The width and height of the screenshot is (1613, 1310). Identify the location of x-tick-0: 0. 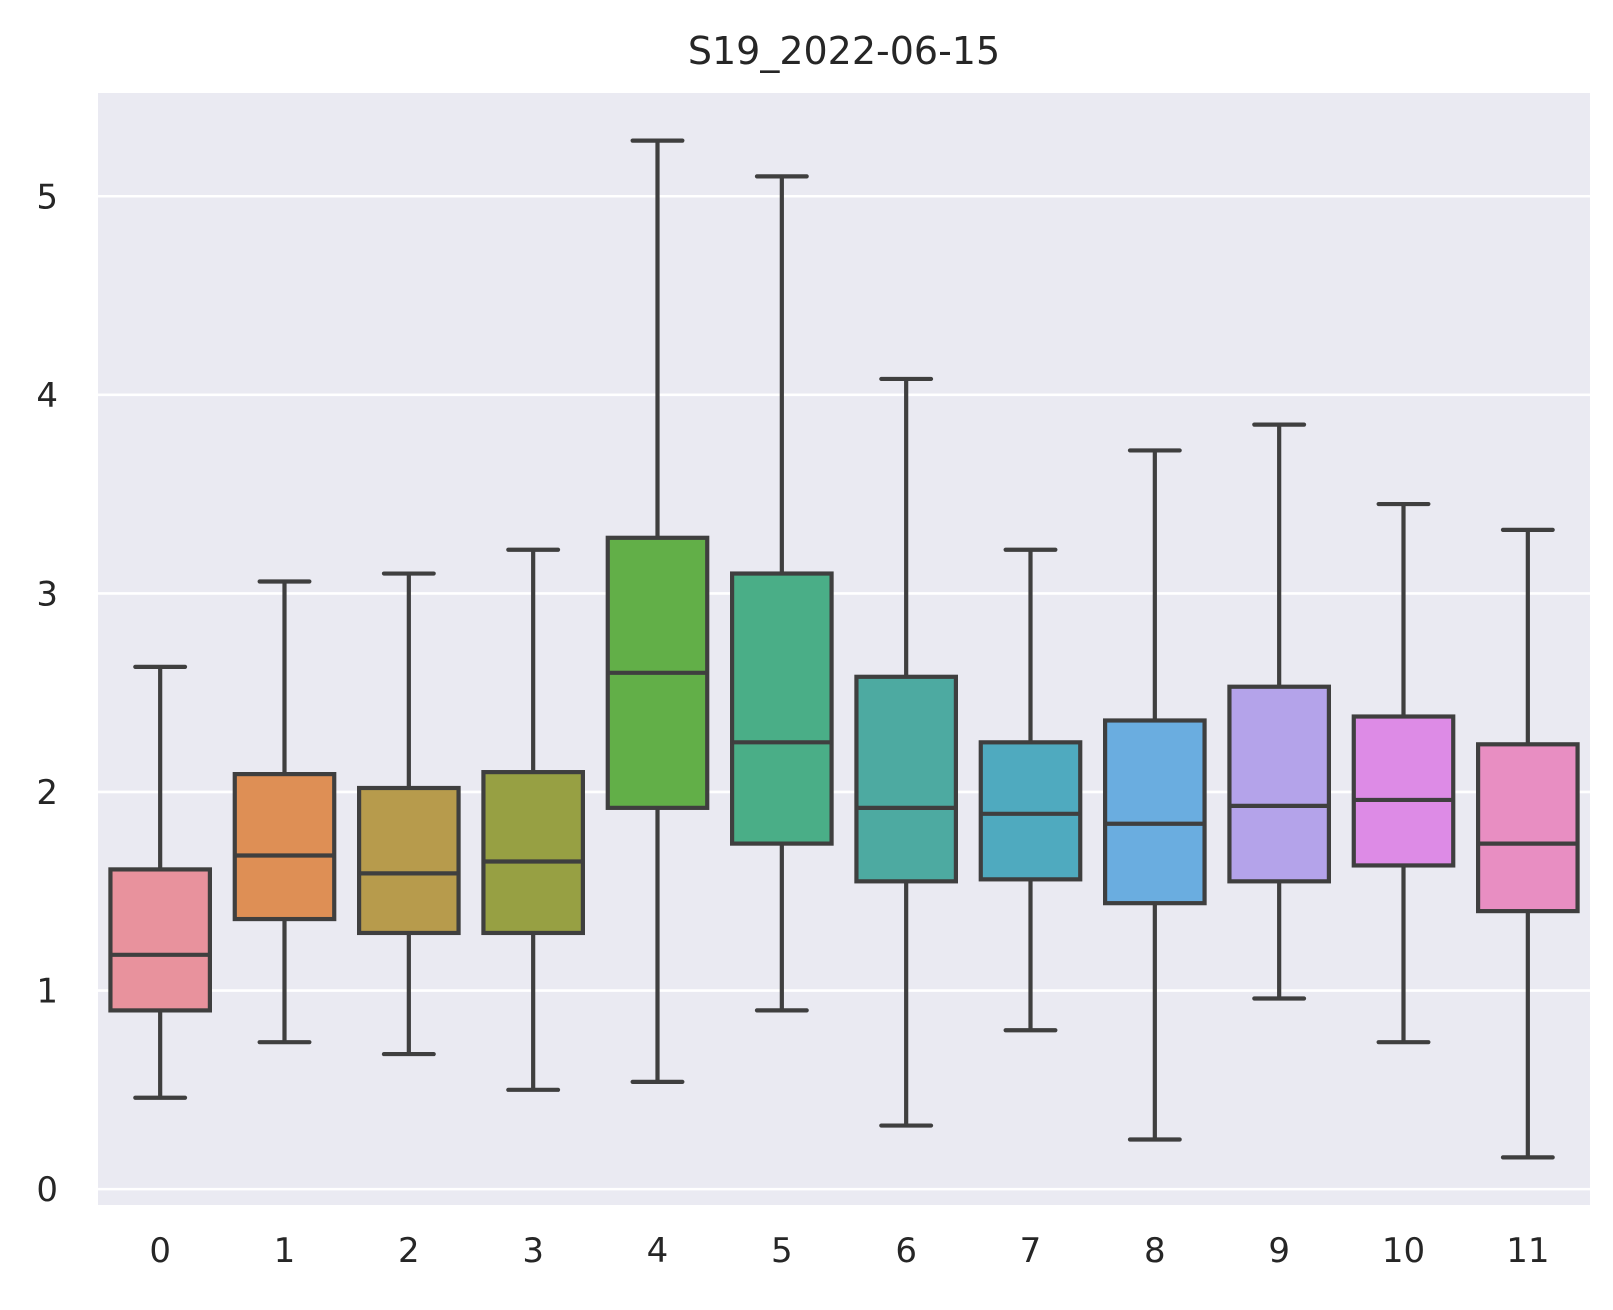
(160, 1251).